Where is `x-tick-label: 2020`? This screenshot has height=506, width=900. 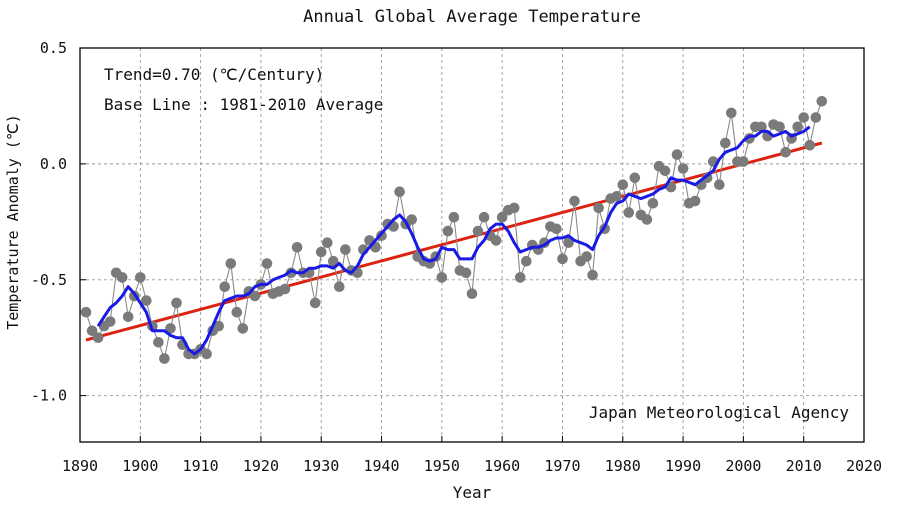 x-tick-label: 2020 is located at coordinates (864, 466).